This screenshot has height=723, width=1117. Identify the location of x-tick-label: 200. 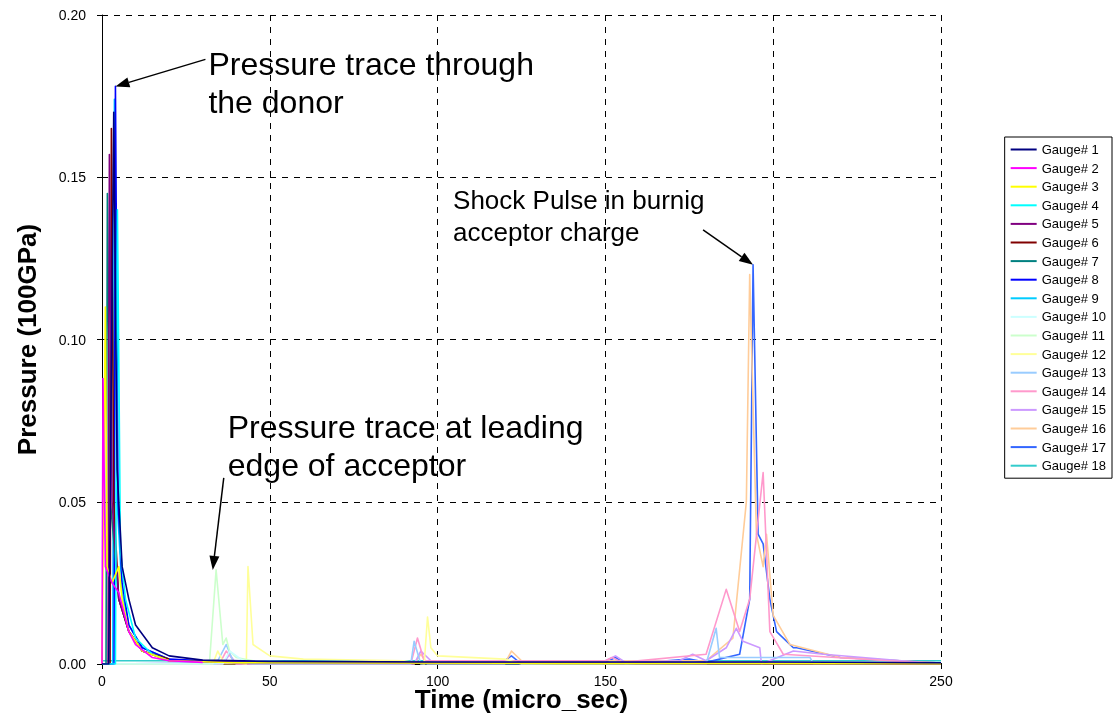
(773, 681).